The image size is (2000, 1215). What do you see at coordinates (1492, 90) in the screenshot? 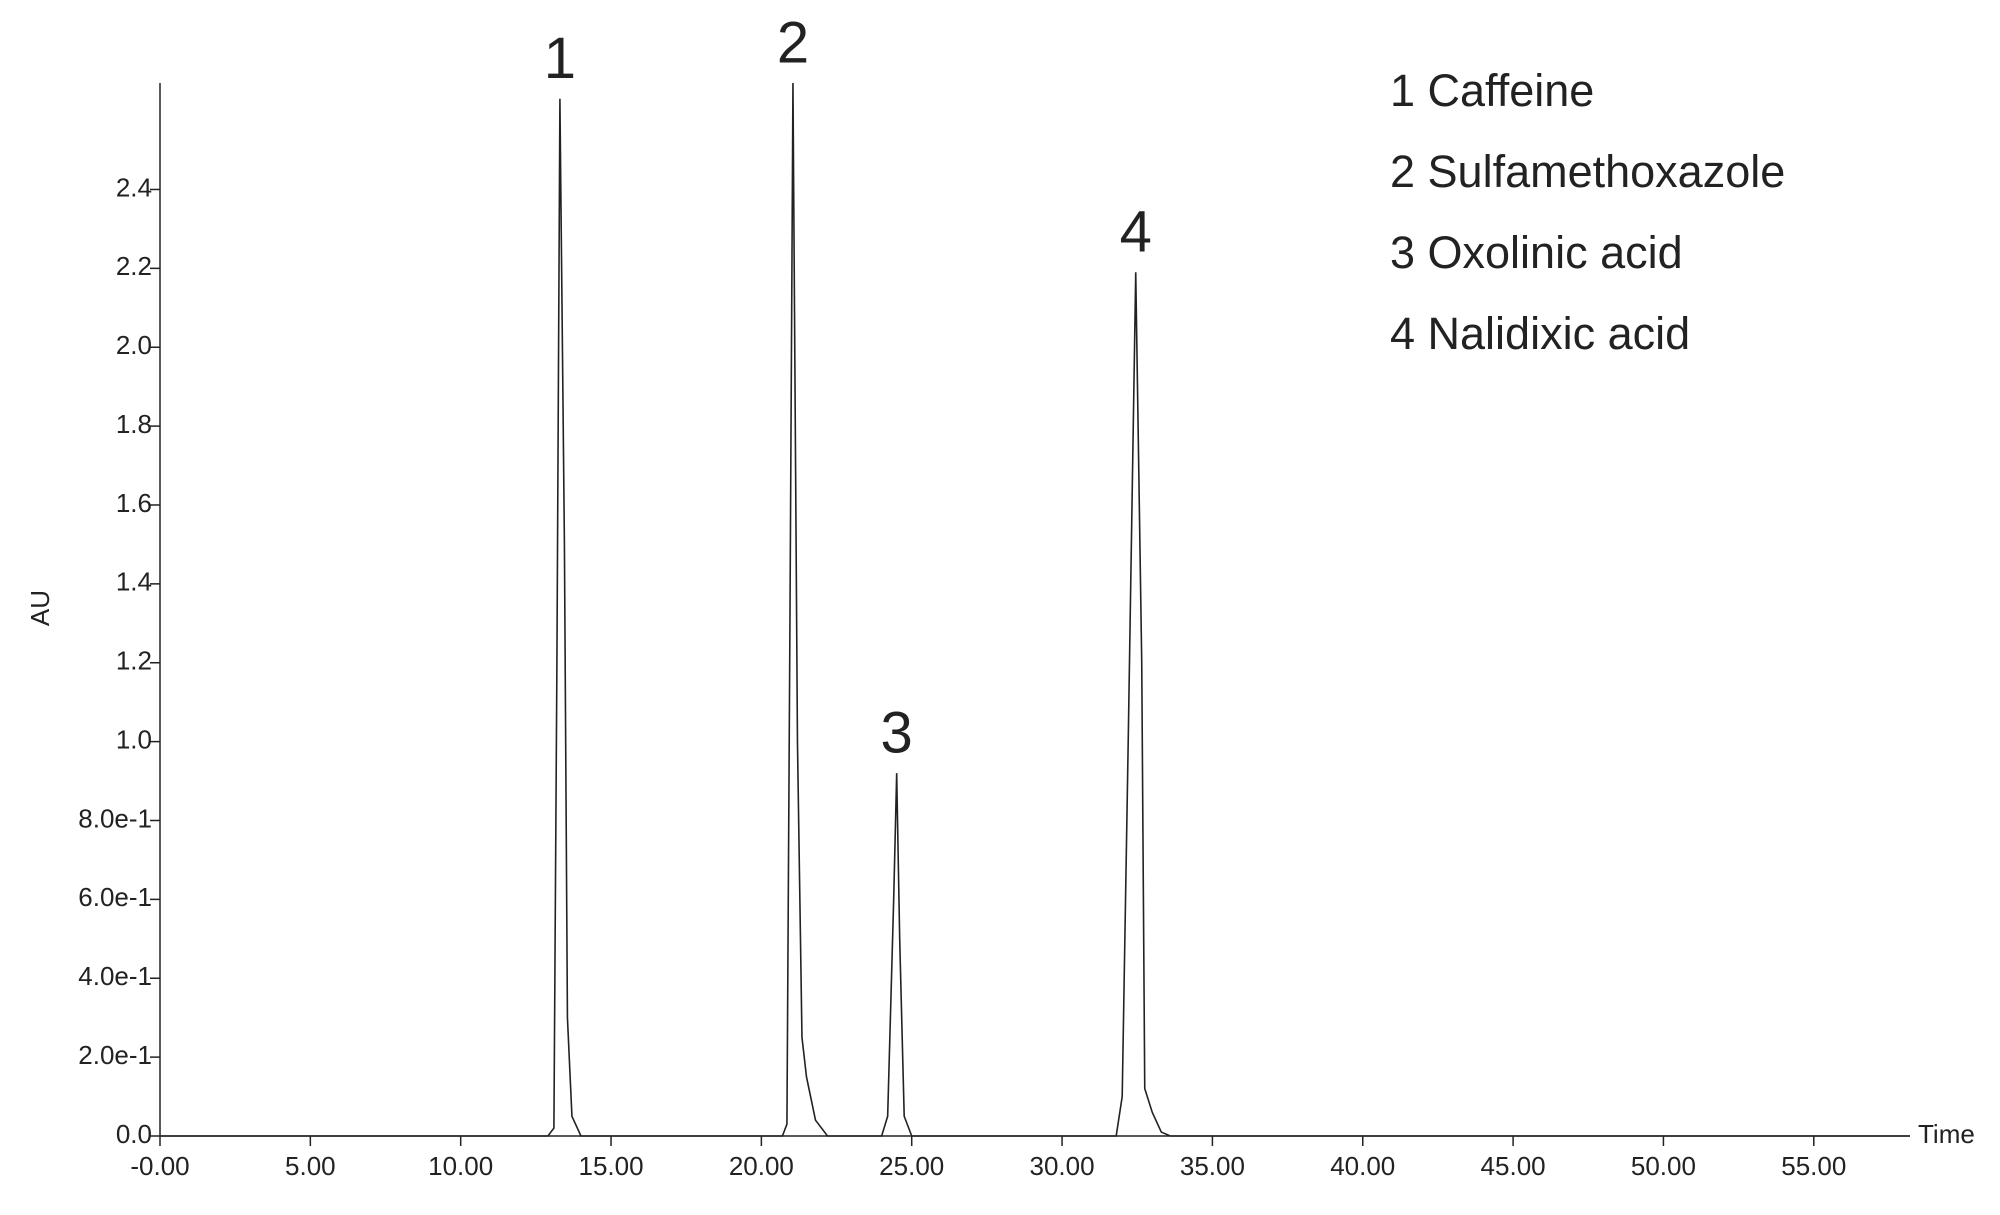
I see `legend-entry: 1 Caffeine` at bounding box center [1492, 90].